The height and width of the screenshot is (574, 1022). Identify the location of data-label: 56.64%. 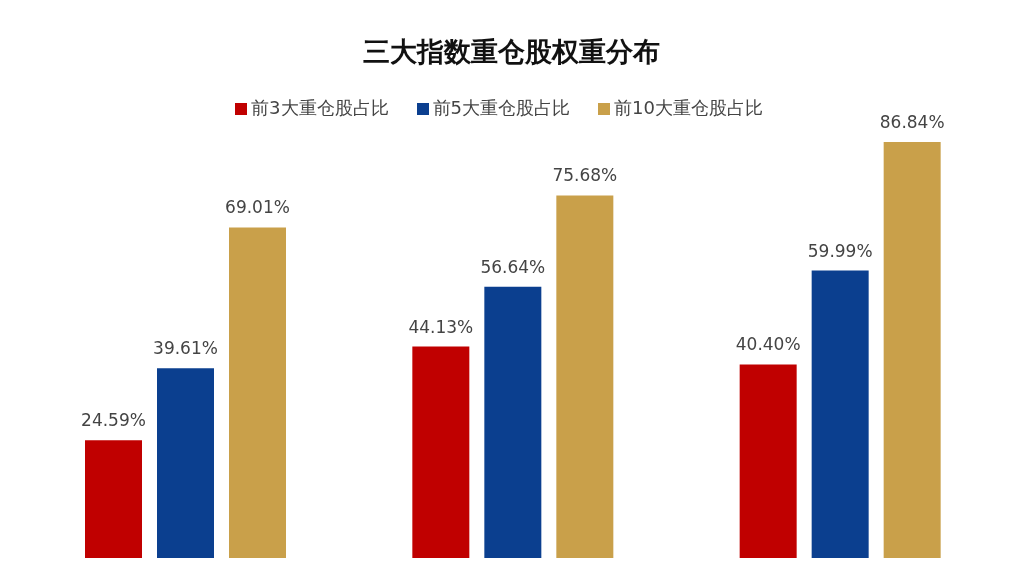
(513, 266).